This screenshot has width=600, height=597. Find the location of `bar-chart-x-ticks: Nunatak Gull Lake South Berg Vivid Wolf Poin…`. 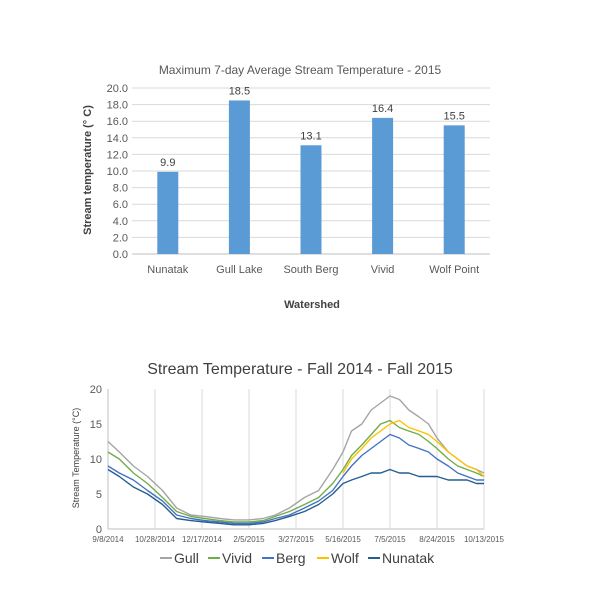

bar-chart-x-ticks: Nunatak Gull Lake South Berg Vivid Wolf Poin… is located at coordinates (313, 270).